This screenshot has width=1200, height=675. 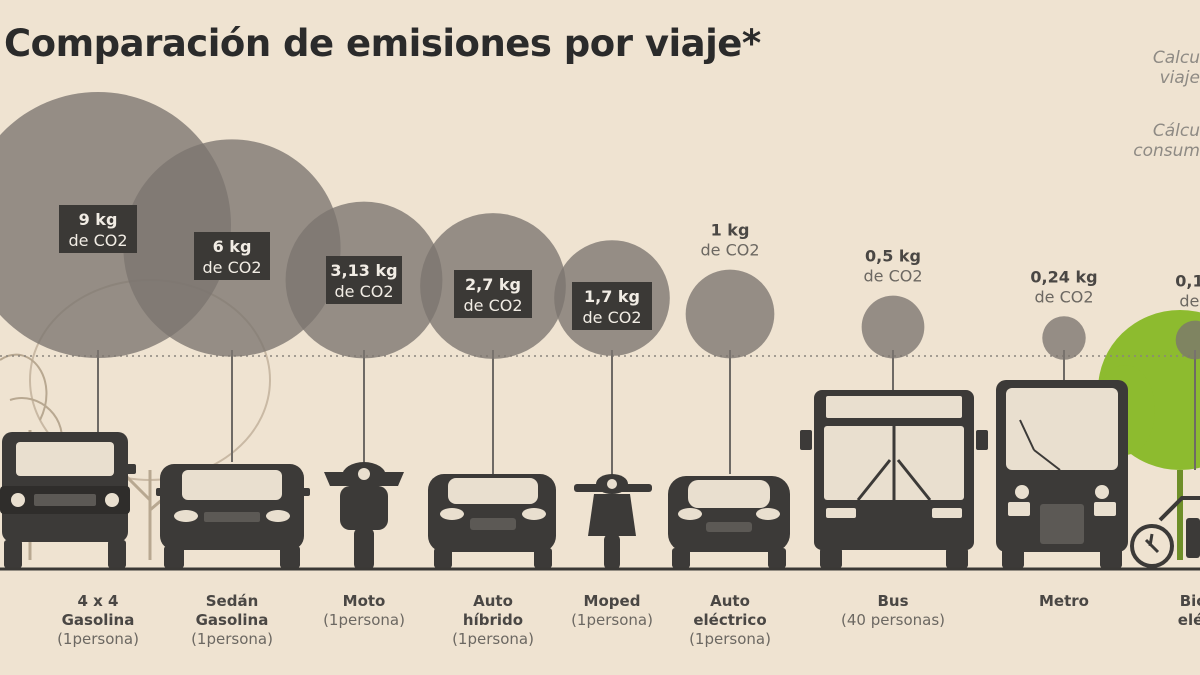 I want to click on value-label: 0,5 kg, so click(x=893, y=256).